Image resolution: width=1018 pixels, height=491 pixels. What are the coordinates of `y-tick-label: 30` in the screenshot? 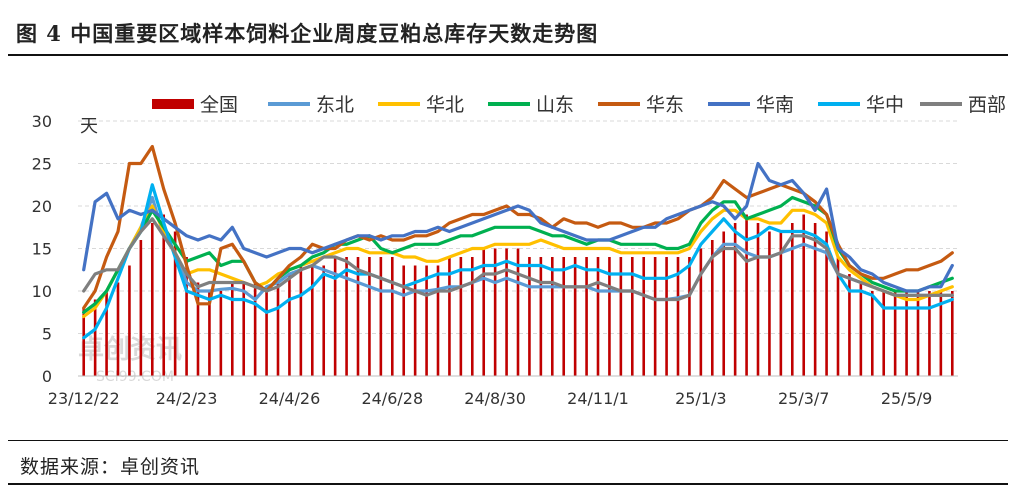 It's located at (42, 121).